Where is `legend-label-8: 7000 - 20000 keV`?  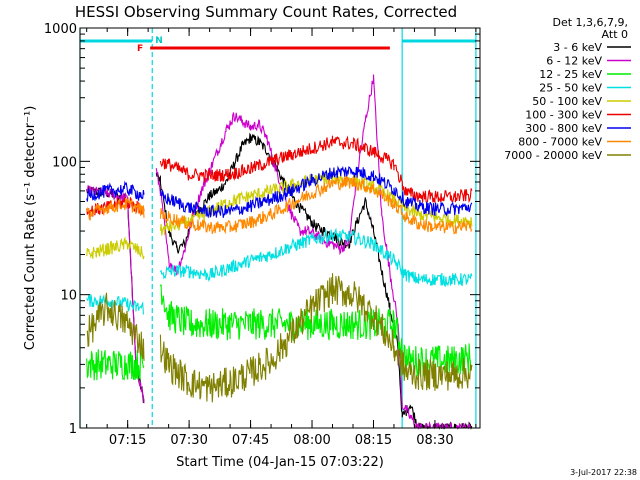
legend-label-8: 7000 - 20000 keV is located at coordinates (553, 155).